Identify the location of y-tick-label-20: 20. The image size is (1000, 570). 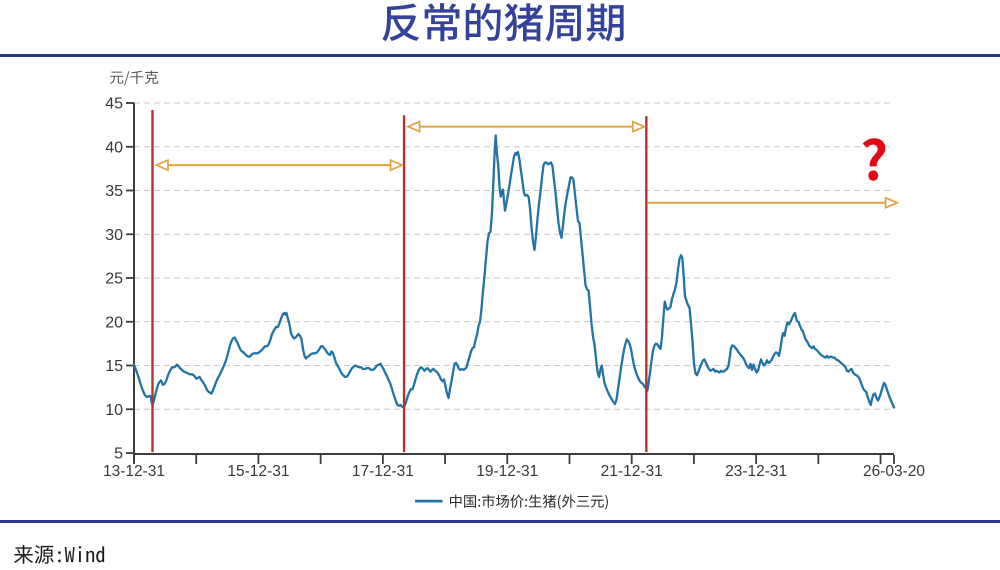
(114, 322).